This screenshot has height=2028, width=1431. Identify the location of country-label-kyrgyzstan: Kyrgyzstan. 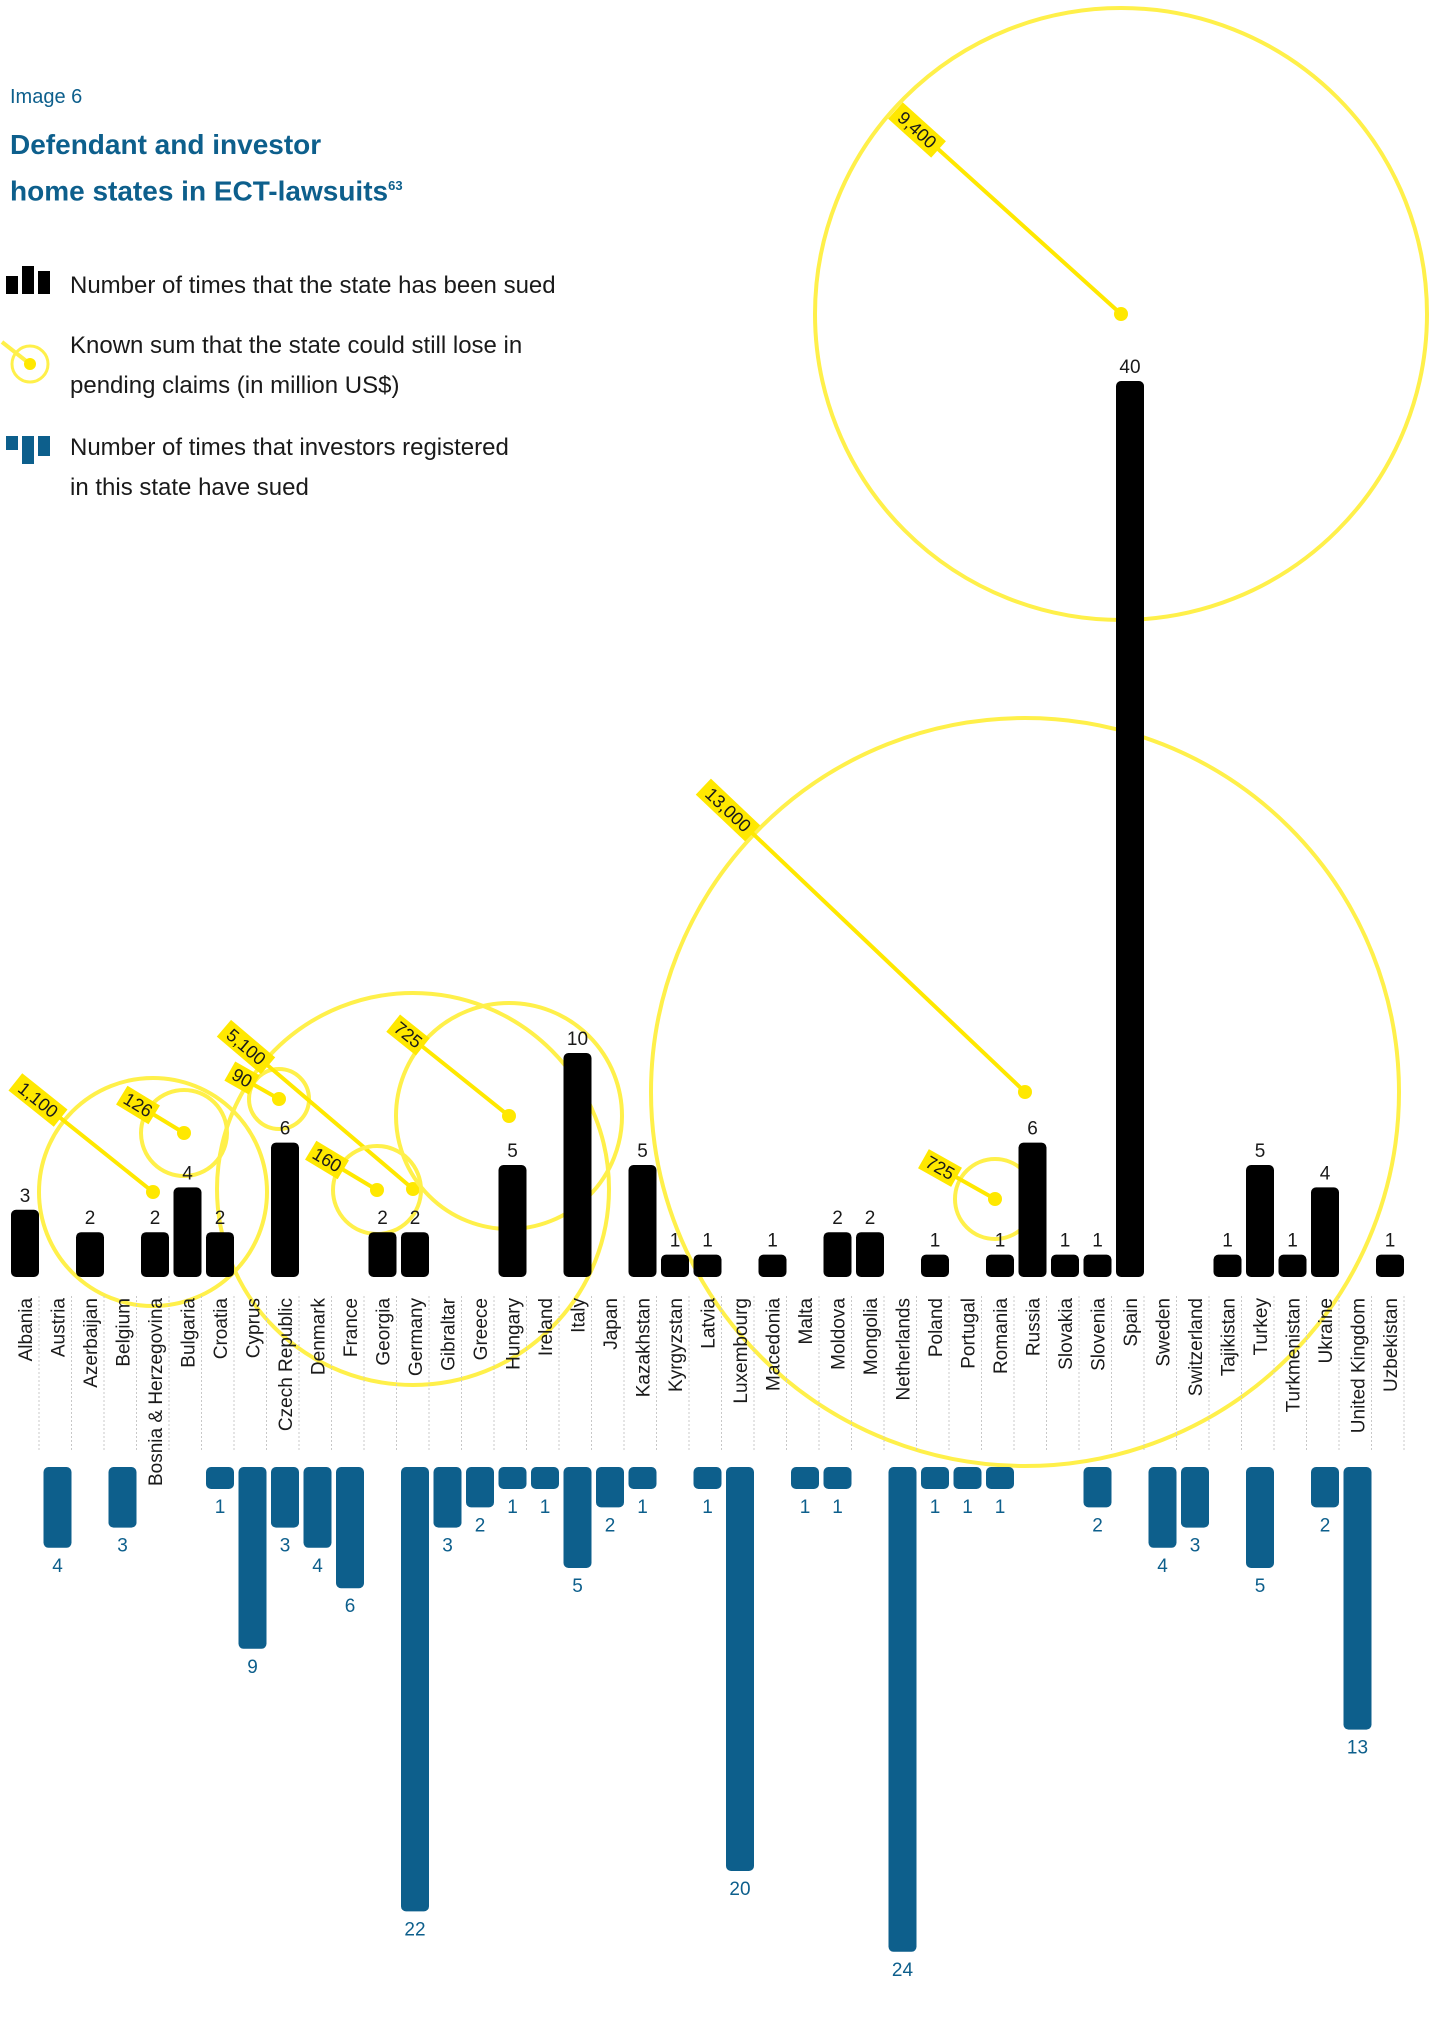
(676, 1345).